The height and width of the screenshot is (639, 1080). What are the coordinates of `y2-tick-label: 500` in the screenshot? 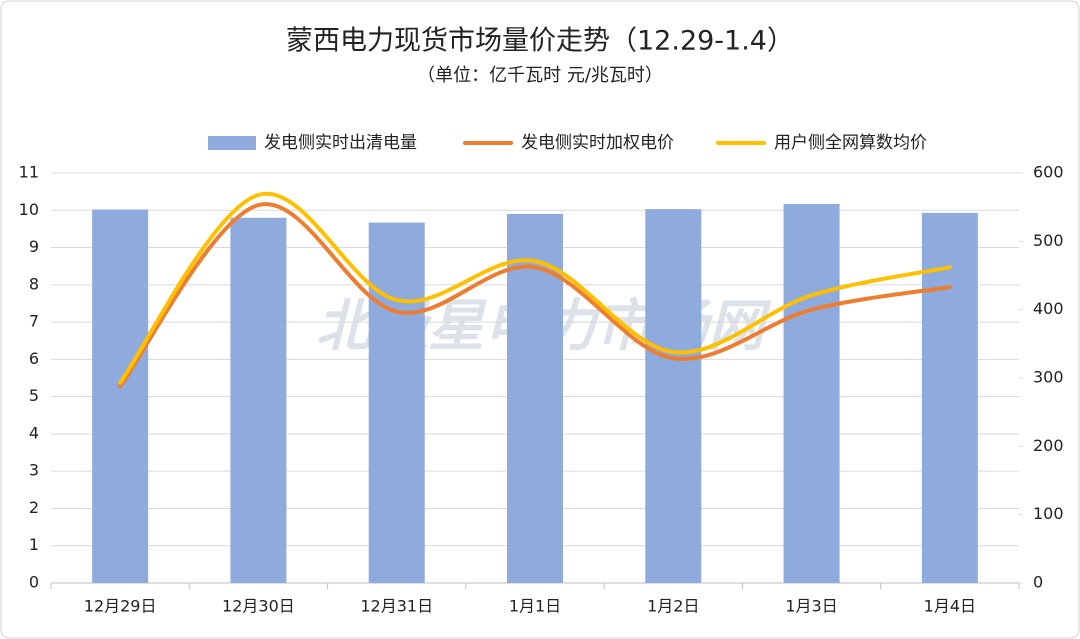 It's located at (1048, 240).